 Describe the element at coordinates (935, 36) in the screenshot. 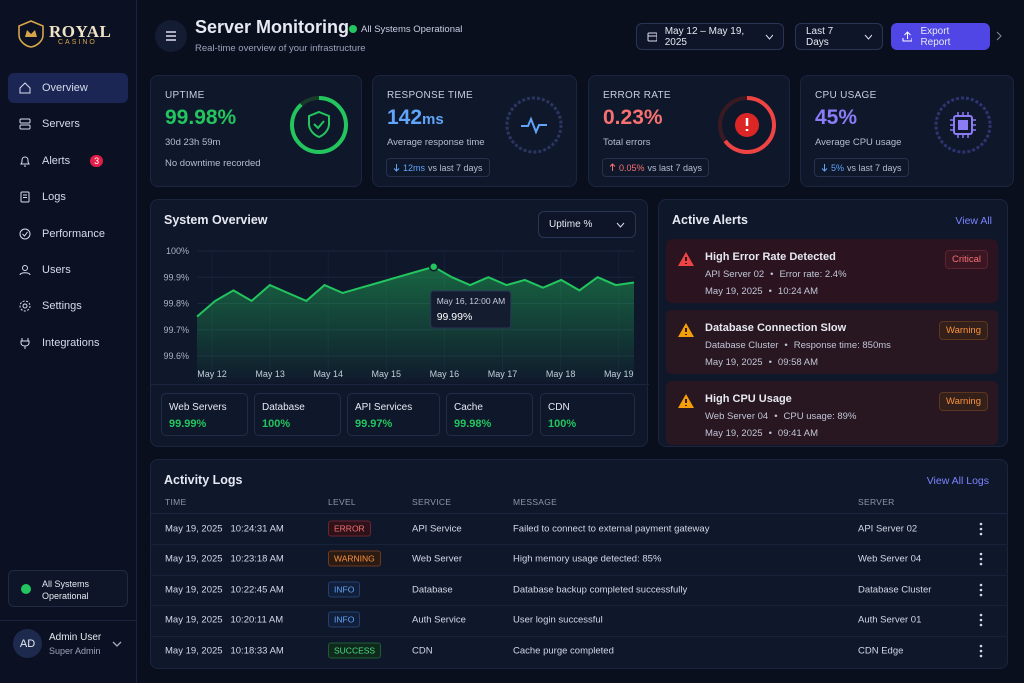

I see `export-label: Export Report` at that location.